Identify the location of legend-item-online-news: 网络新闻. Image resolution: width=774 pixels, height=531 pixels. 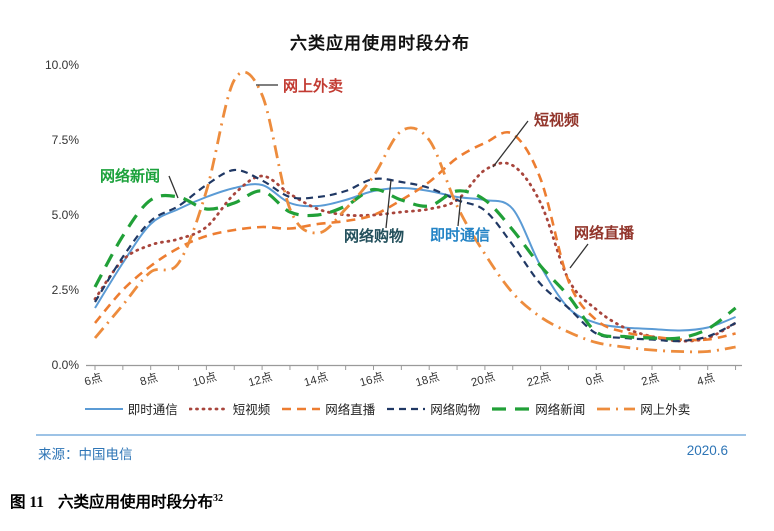
(538, 408).